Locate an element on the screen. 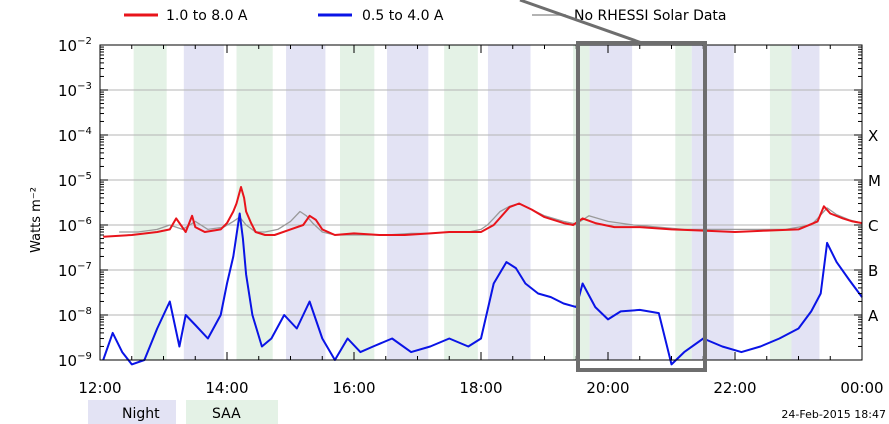 This screenshot has width=889, height=424. flare-class-x: X is located at coordinates (873, 136).